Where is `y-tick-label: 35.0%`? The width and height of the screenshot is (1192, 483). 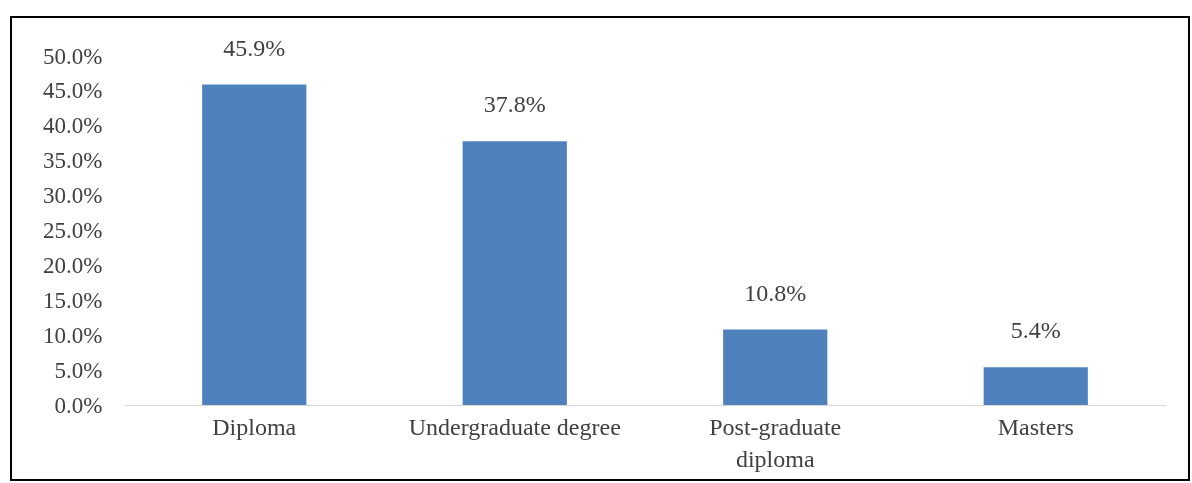
y-tick-label: 35.0% is located at coordinates (73, 161).